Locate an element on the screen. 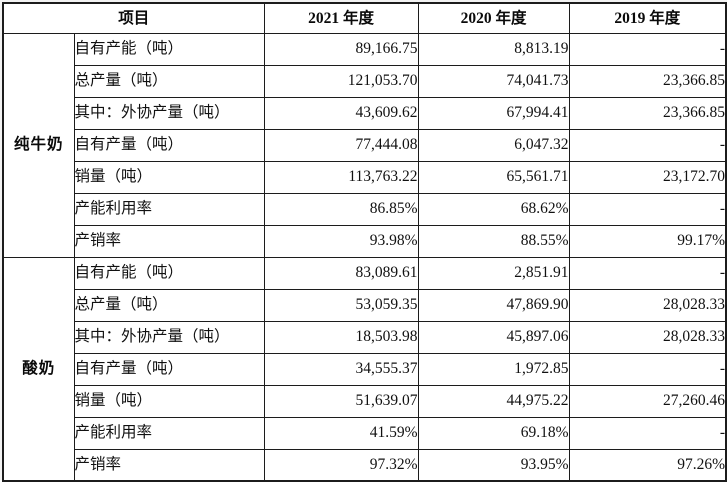 The width and height of the screenshot is (727, 482). table-row: 其中：外协产量（吨） 43,609.62 67,994.41 23,366.85 is located at coordinates (365, 113).